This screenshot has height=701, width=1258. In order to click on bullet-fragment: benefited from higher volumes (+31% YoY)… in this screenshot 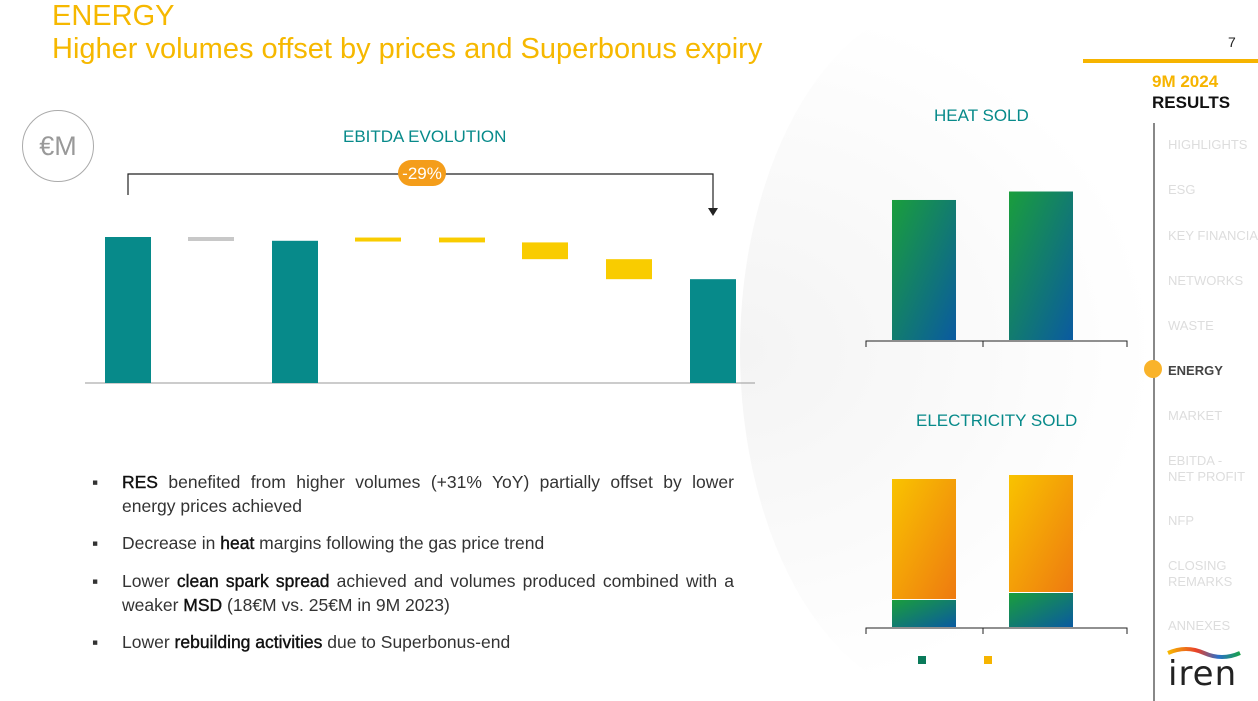, I will do `click(428, 494)`.